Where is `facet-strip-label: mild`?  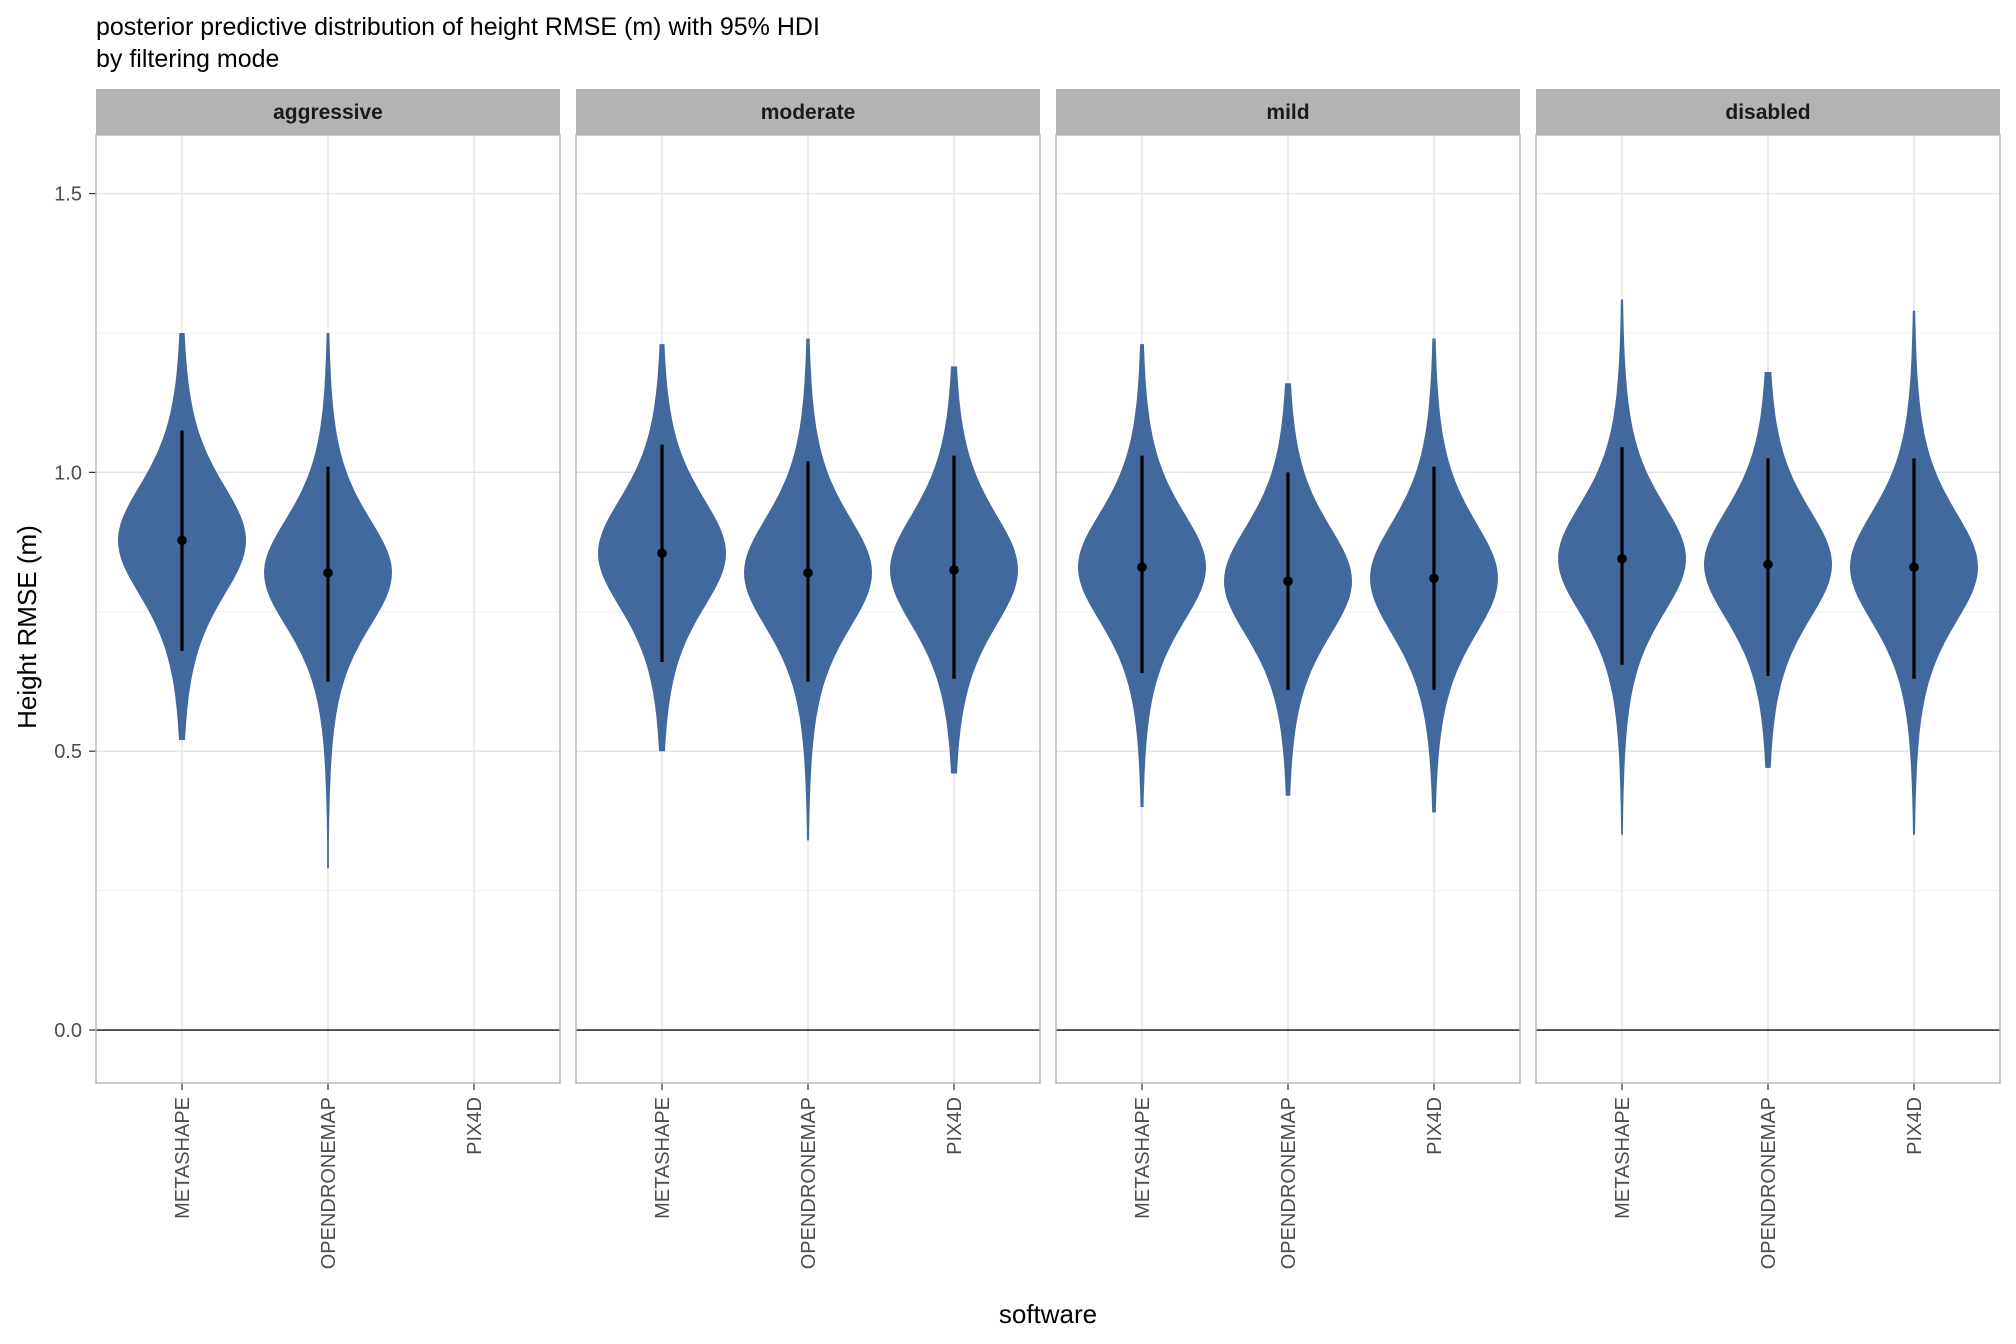 facet-strip-label: mild is located at coordinates (1287, 112).